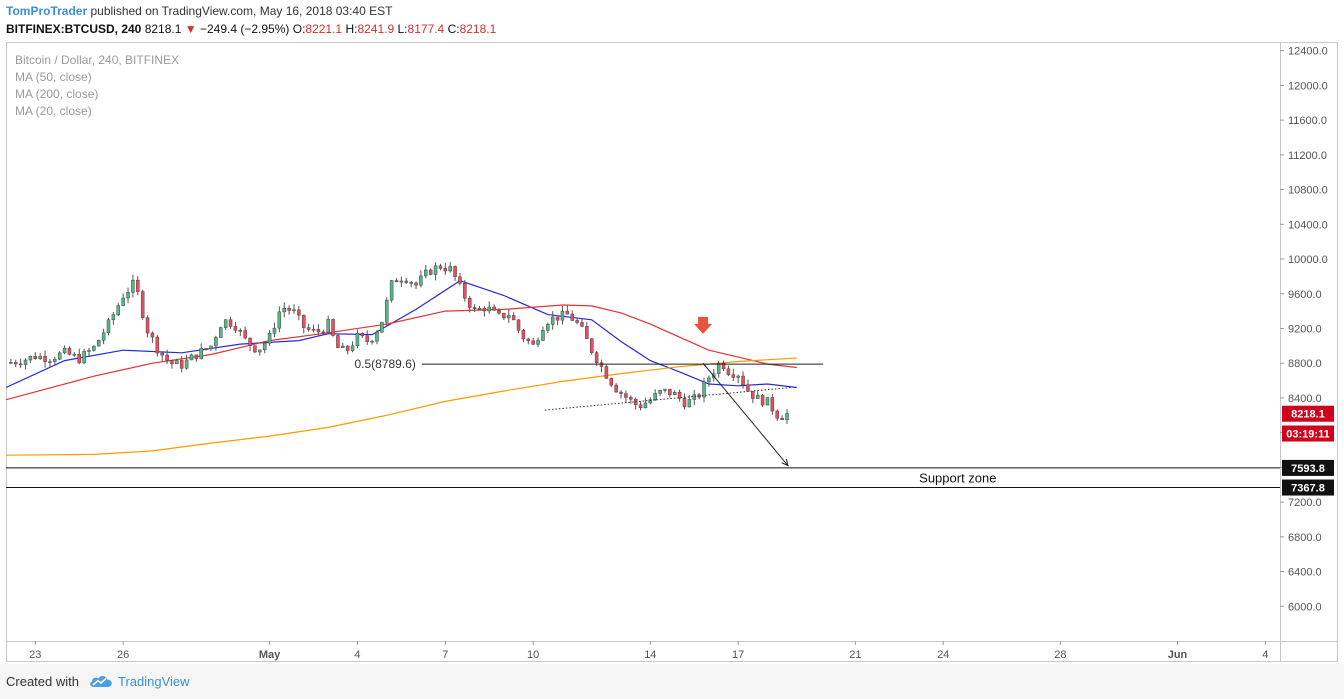 The height and width of the screenshot is (699, 1344). Describe the element at coordinates (1178, 655) in the screenshot. I see `x-tick-label: Jun` at that location.